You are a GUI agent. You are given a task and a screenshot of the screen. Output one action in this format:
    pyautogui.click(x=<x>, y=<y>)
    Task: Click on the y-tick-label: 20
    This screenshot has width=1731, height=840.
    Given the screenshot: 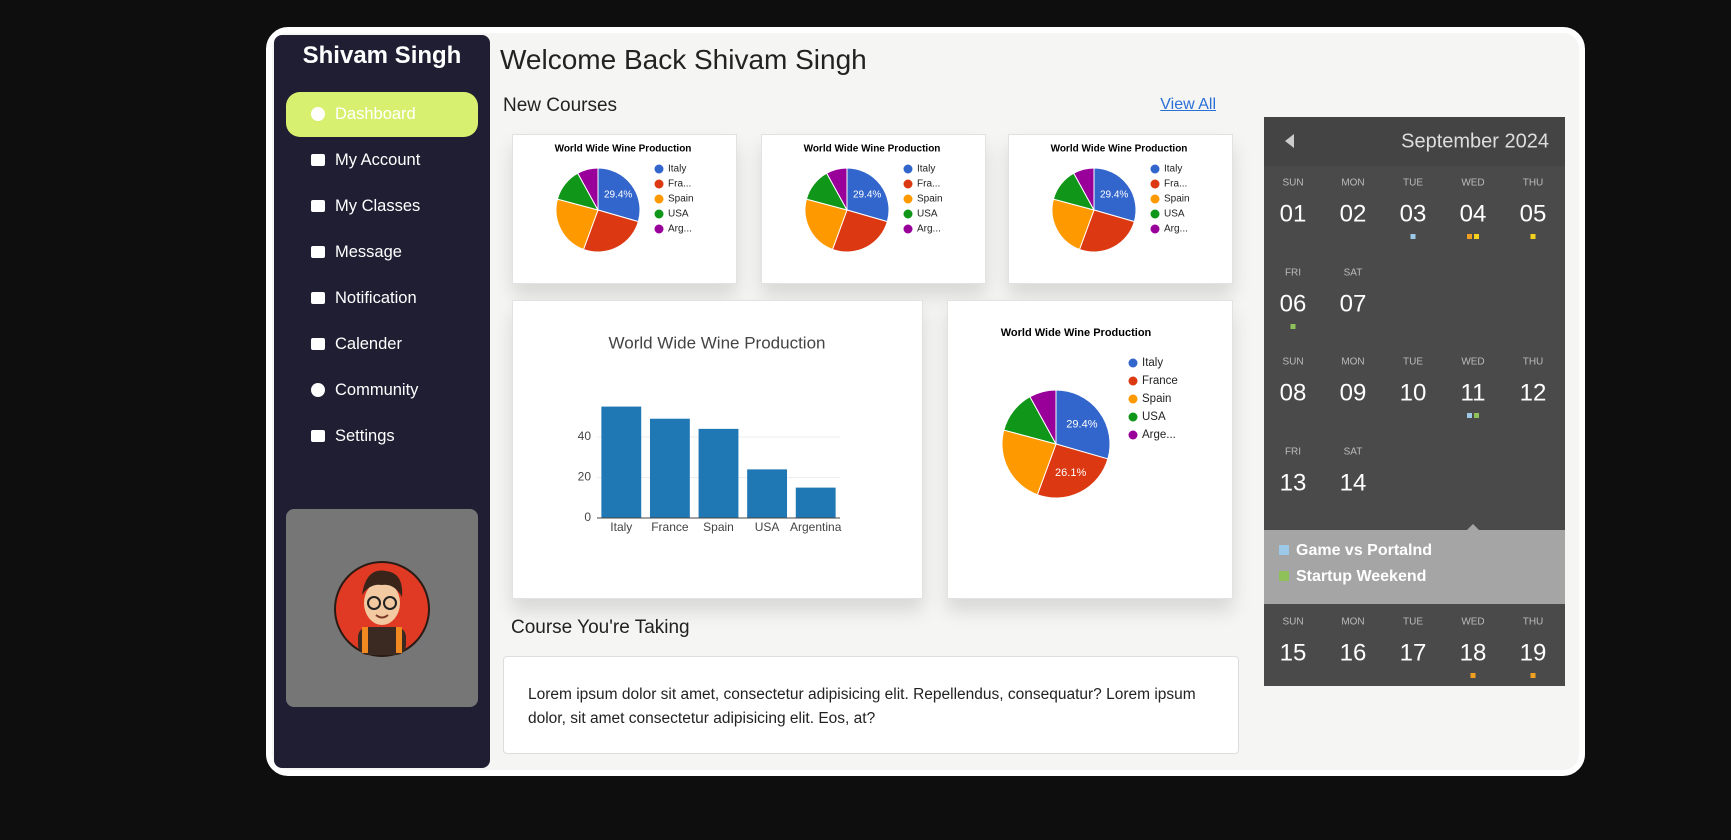 What is the action you would take?
    pyautogui.click(x=585, y=477)
    